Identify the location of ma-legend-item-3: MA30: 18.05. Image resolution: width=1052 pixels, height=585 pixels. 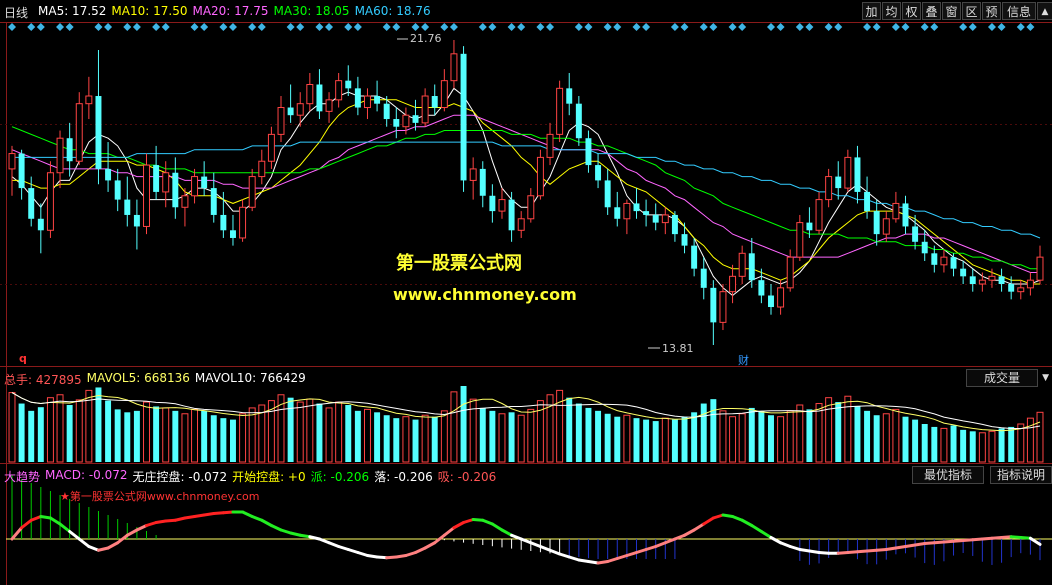
(311, 11).